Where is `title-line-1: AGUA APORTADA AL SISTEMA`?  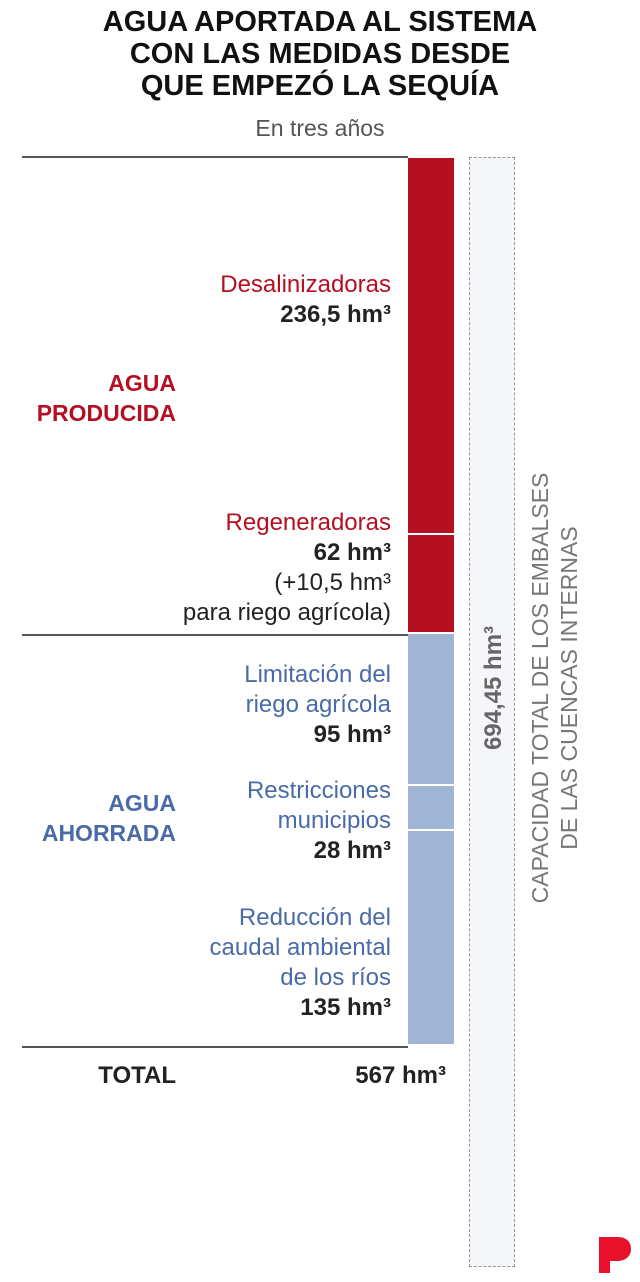
title-line-1: AGUA APORTADA AL SISTEMA is located at coordinates (320, 22).